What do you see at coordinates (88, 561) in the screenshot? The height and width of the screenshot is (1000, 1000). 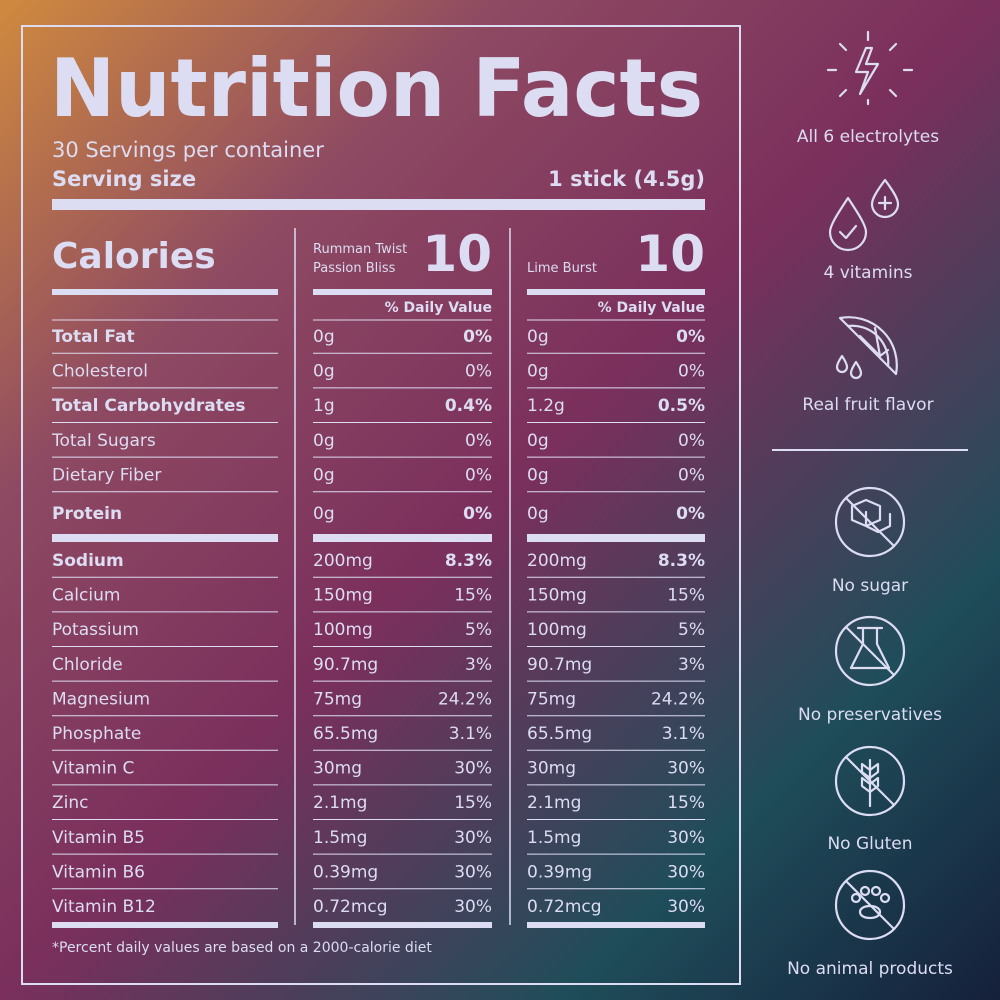 I see `nutrient-label: Sodium` at bounding box center [88, 561].